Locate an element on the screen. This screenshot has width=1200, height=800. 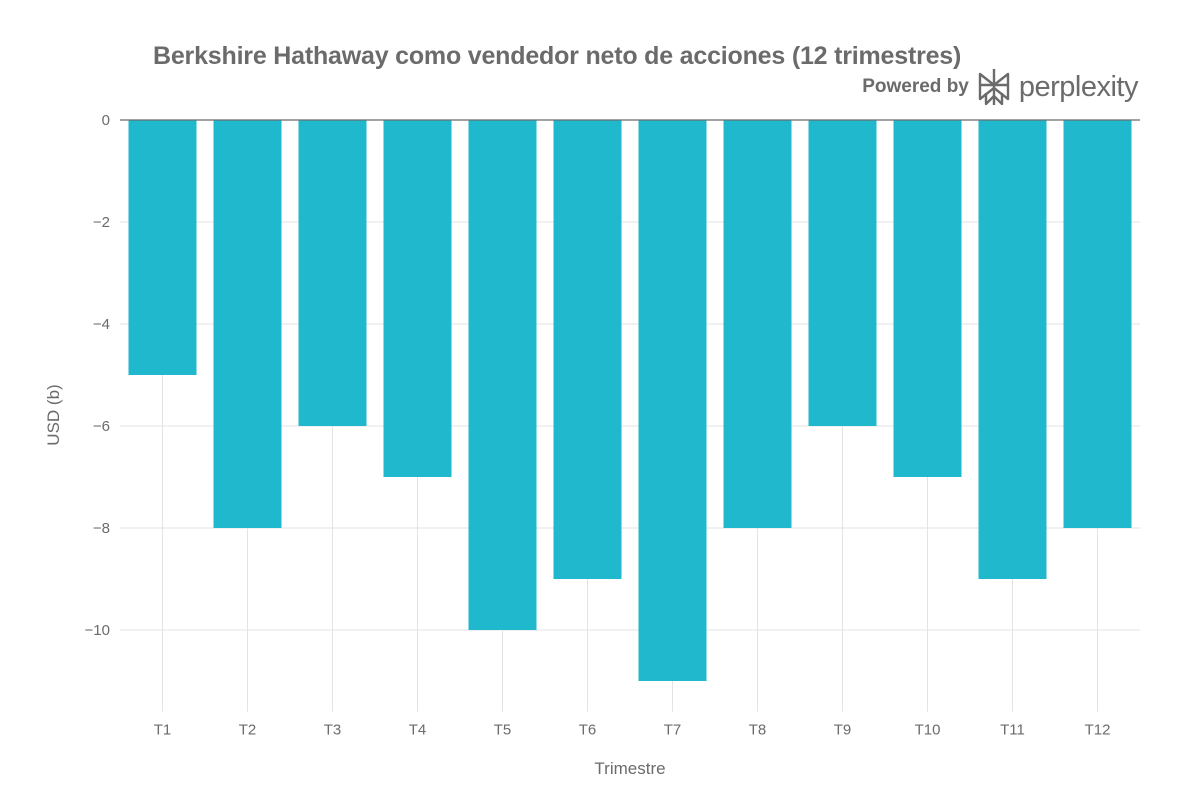
bar-t7 is located at coordinates (672, 400).